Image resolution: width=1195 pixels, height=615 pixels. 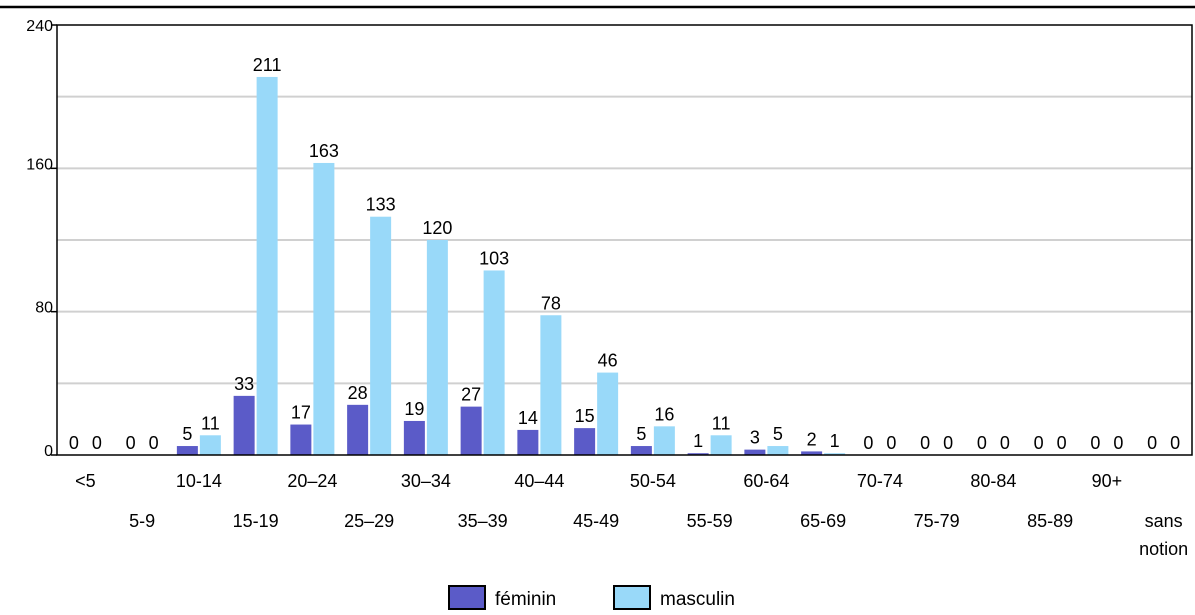 What do you see at coordinates (608, 361) in the screenshot?
I see `data-label: 46` at bounding box center [608, 361].